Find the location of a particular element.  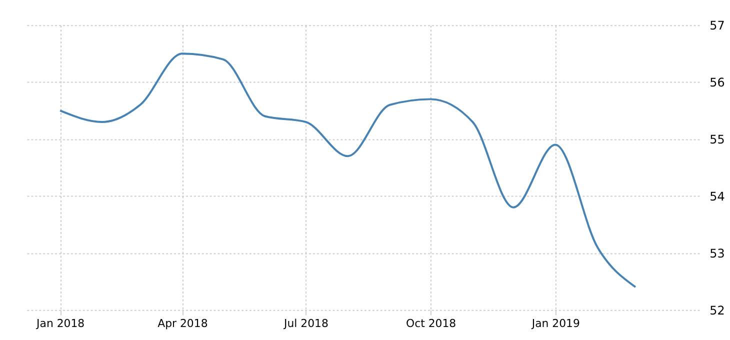

x-tick-label: Jan 2019 is located at coordinates (555, 323).